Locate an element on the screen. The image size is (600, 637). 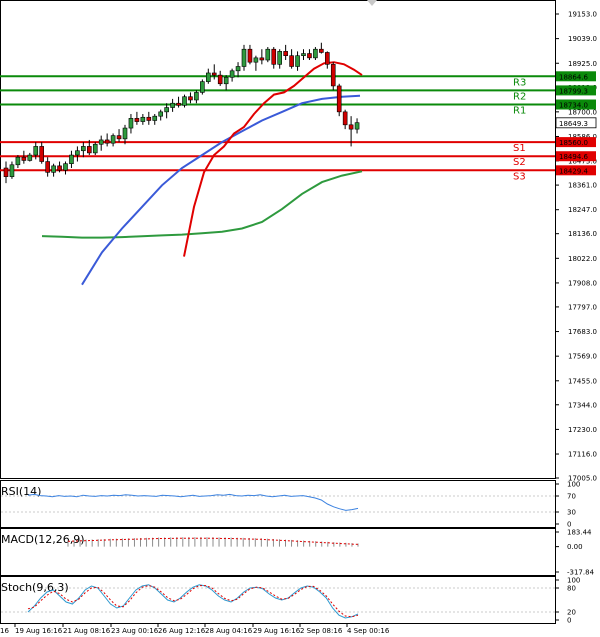
rsi-line is located at coordinates (193, 502).